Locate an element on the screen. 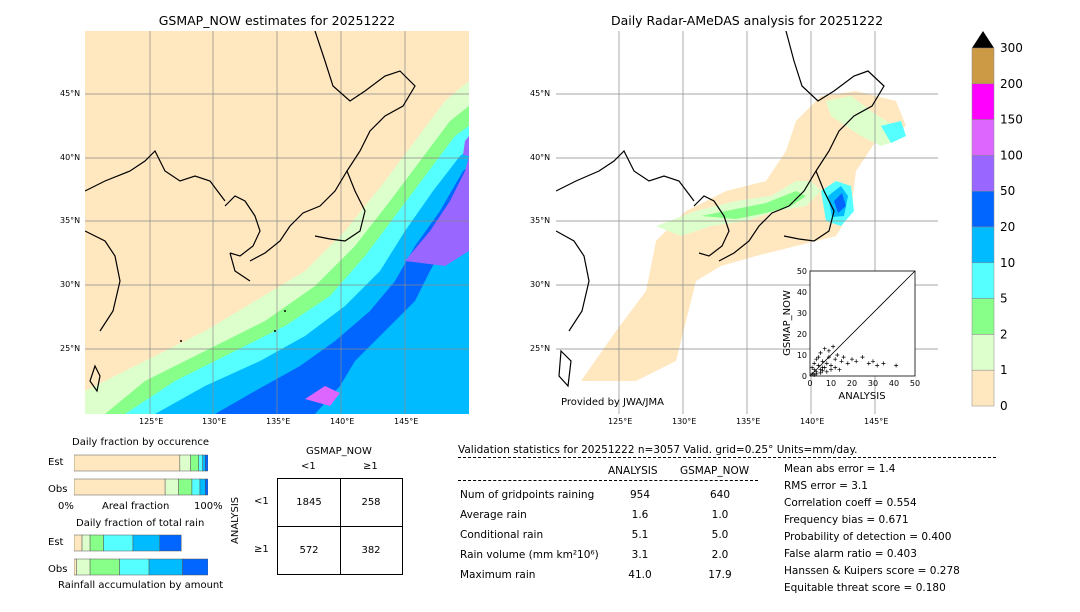  occurrence-axis-right: 100% is located at coordinates (208, 506).